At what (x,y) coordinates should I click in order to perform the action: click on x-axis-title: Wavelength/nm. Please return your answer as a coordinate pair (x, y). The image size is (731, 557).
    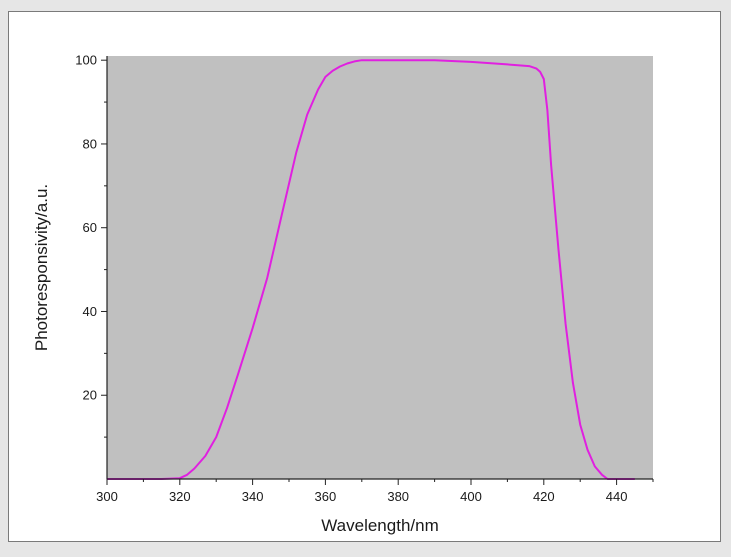
    Looking at the image, I should click on (379, 525).